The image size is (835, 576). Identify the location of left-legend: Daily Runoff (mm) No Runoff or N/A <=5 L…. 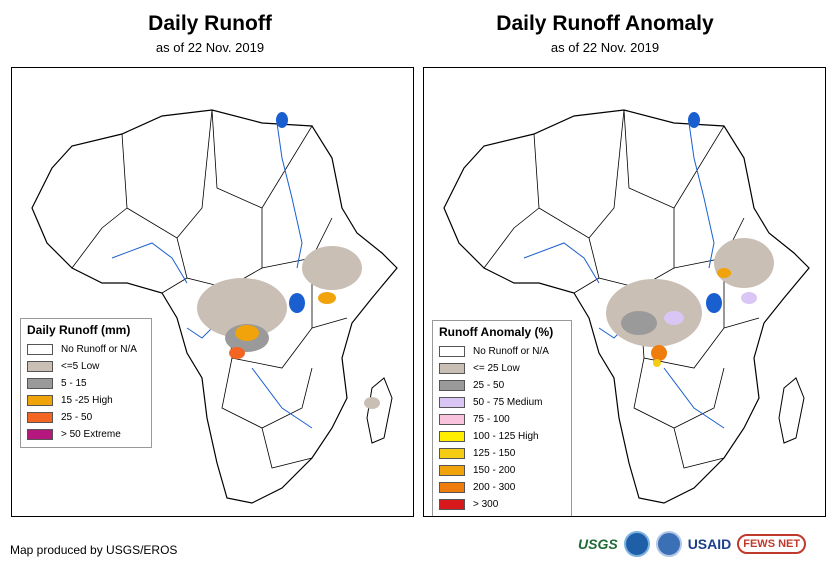
(86, 383).